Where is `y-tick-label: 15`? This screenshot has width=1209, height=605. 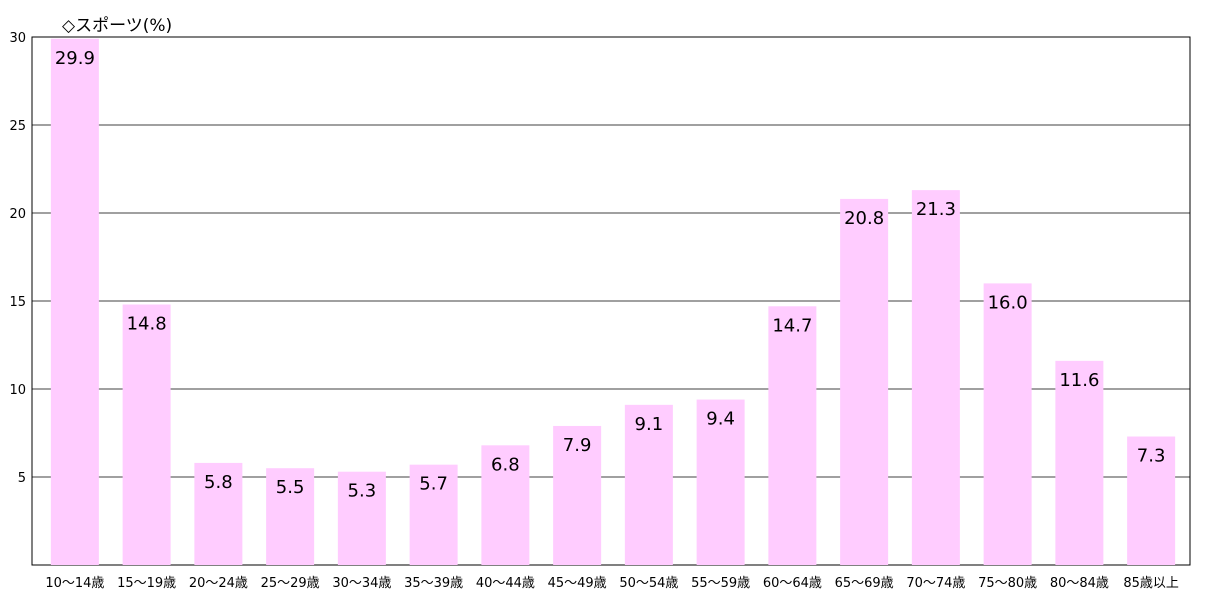
y-tick-label: 15 is located at coordinates (17, 302).